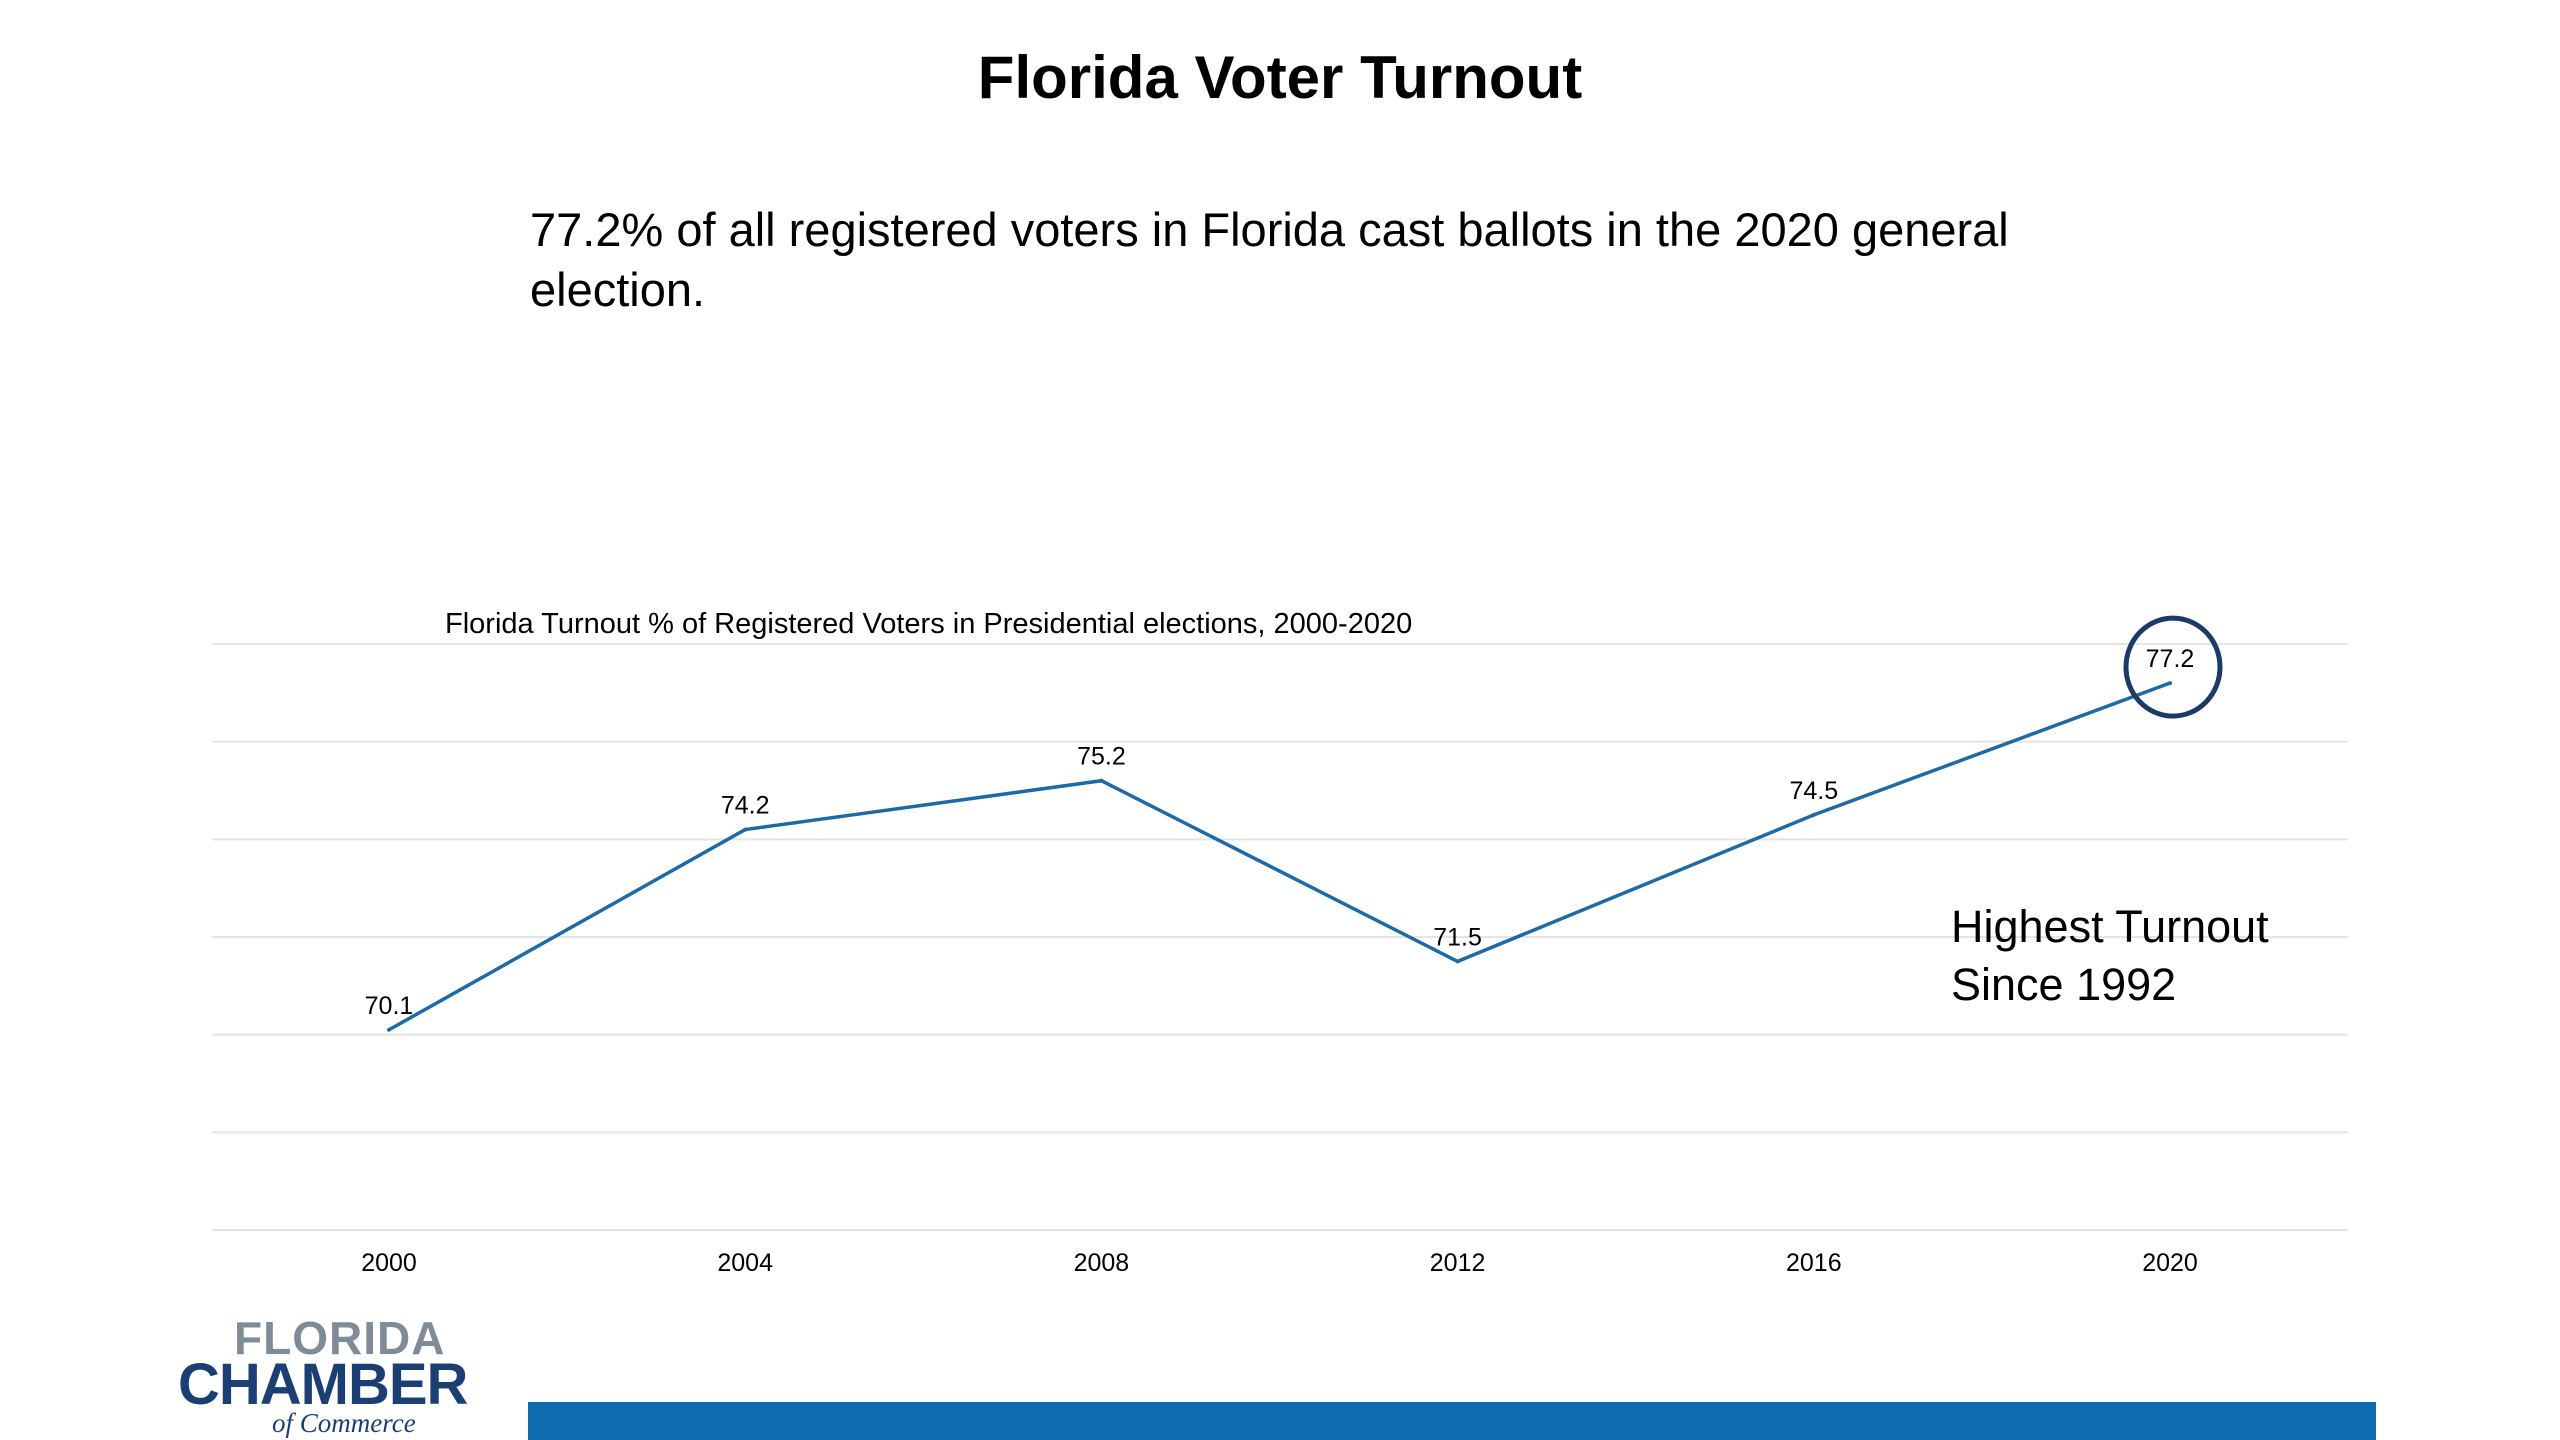 This screenshot has width=2560, height=1440. Describe the element at coordinates (745, 1263) in the screenshot. I see `x-tick-label: 2004` at that location.